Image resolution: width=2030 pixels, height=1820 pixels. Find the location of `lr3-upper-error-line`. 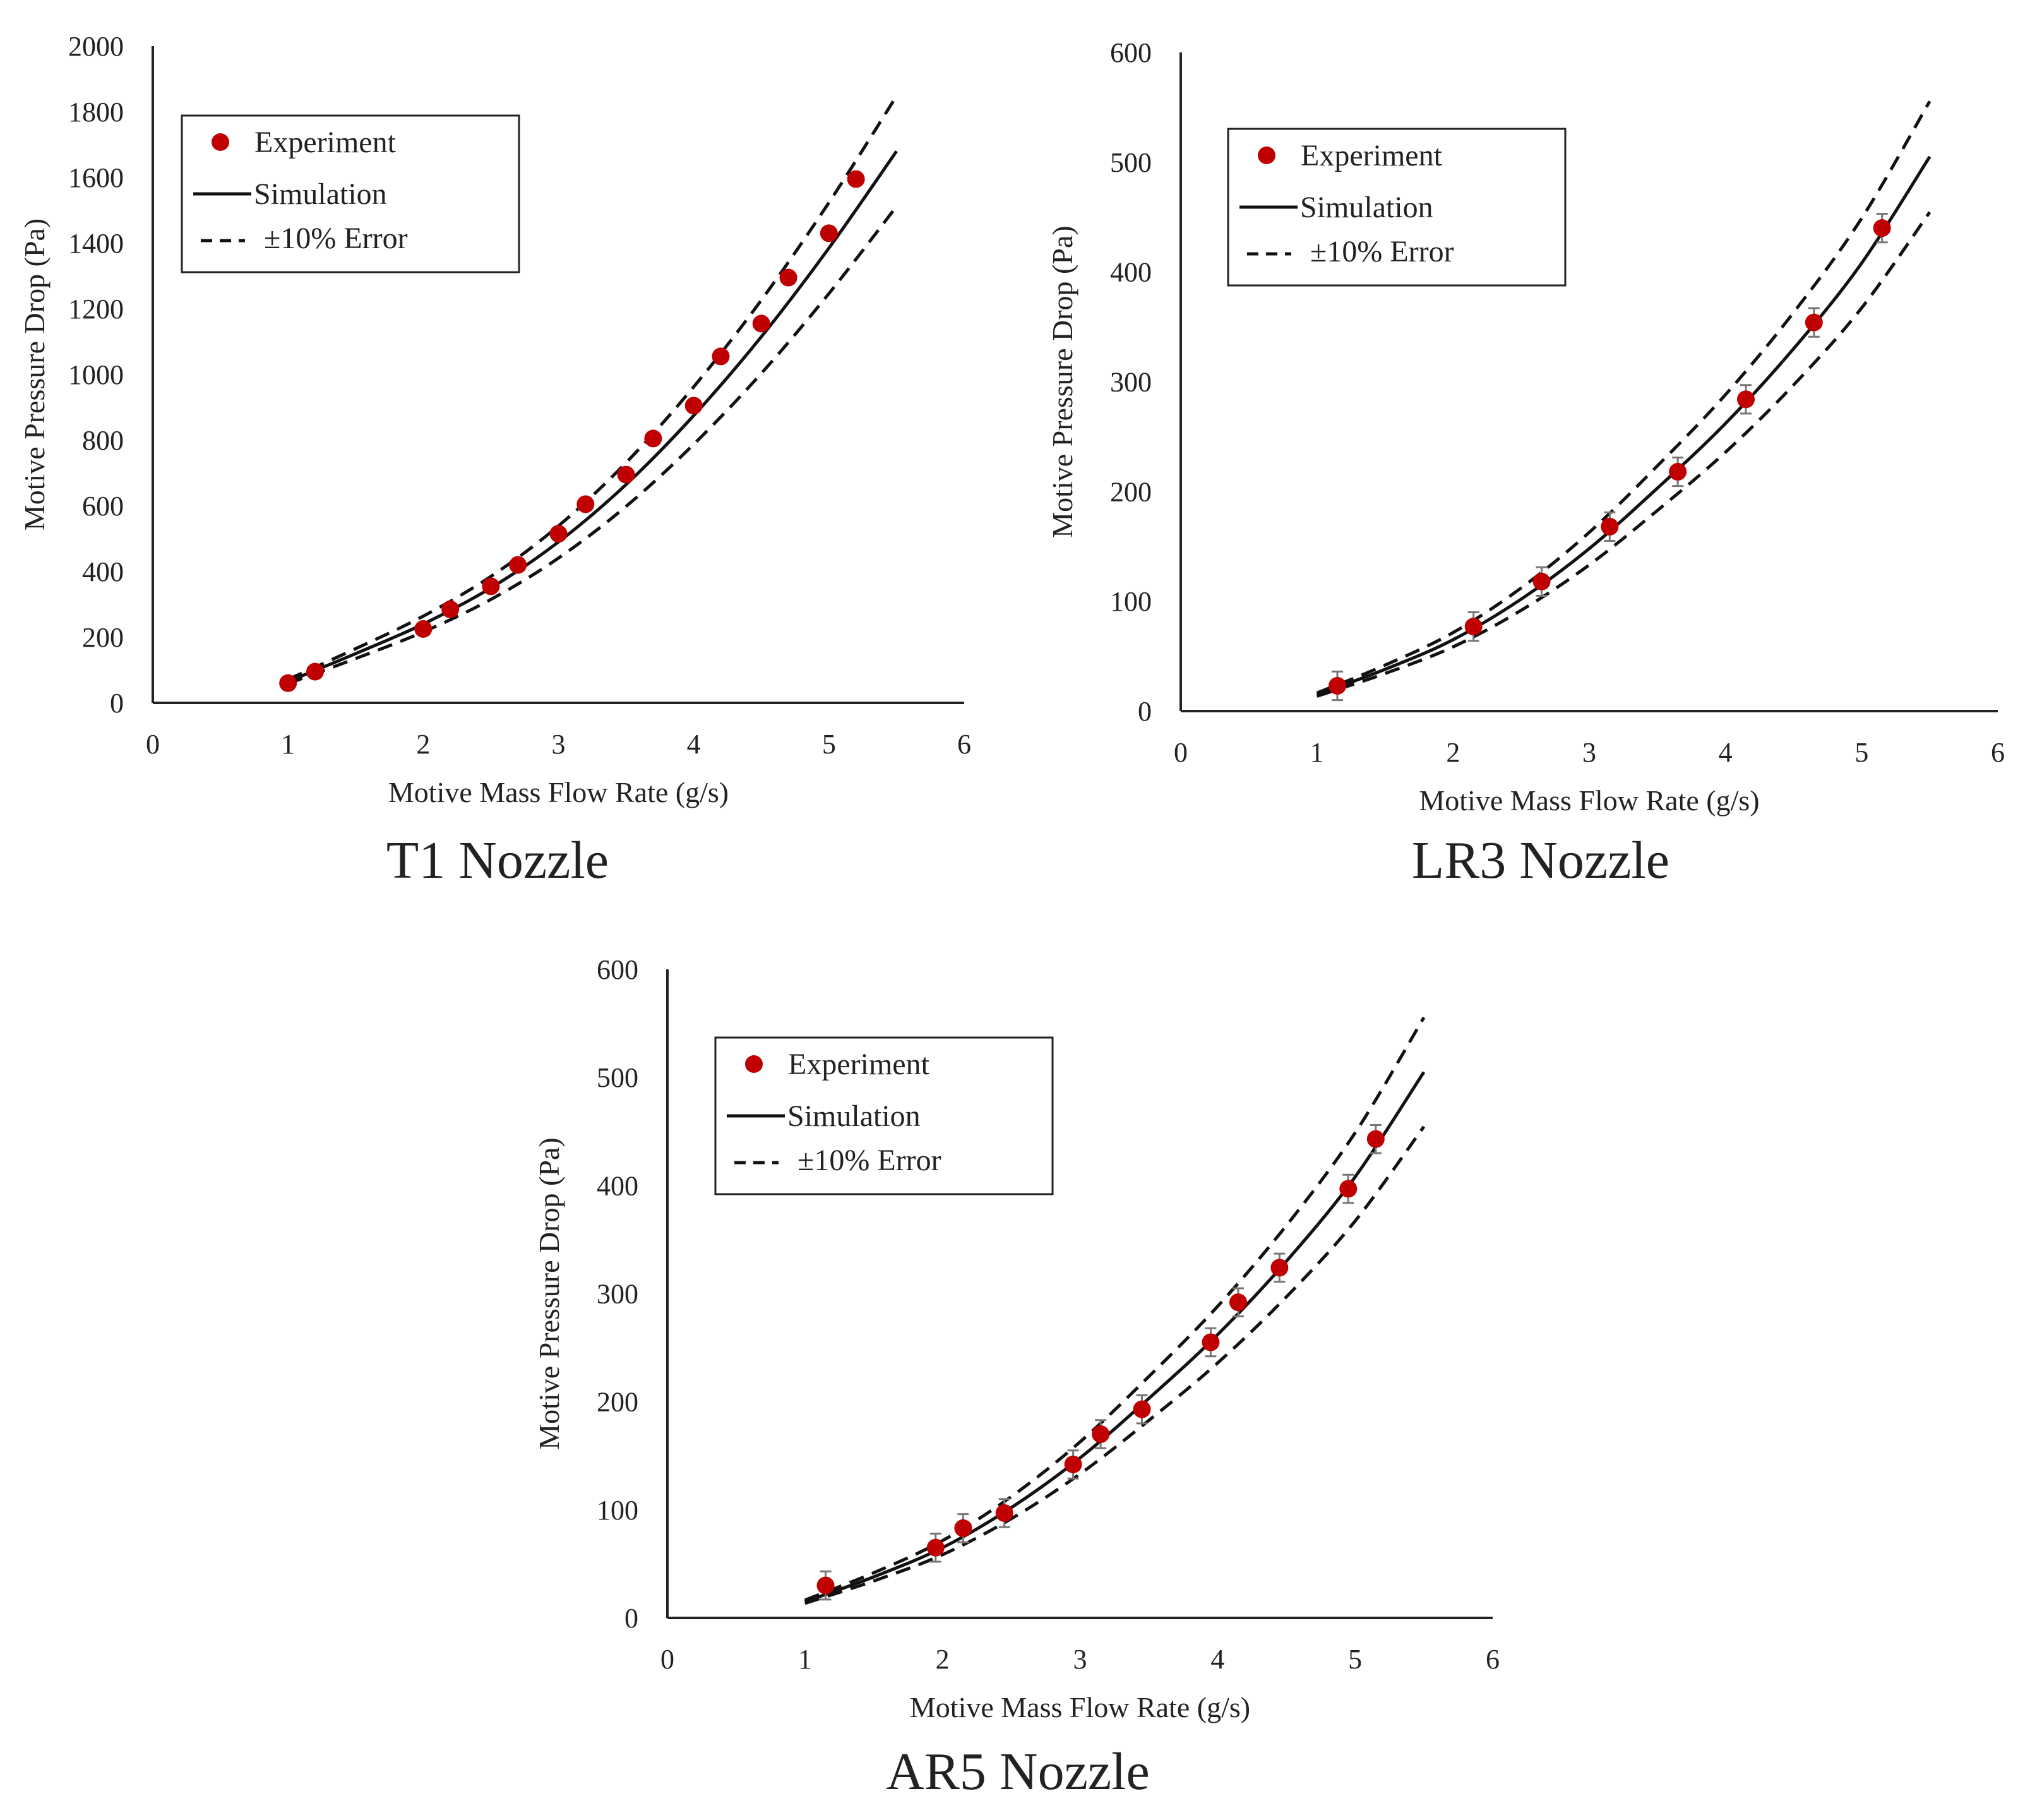

lr3-upper-error-line is located at coordinates (1624, 397).